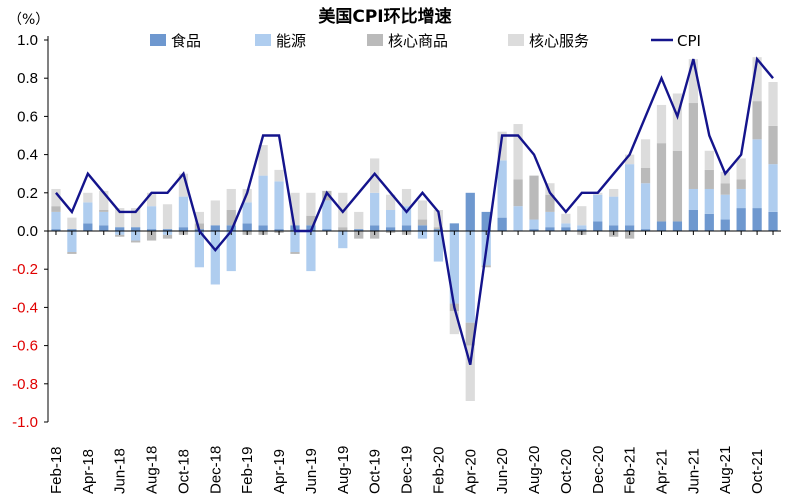 This screenshot has width=787, height=502. I want to click on bar-能源-Feb-18, so click(56, 220).